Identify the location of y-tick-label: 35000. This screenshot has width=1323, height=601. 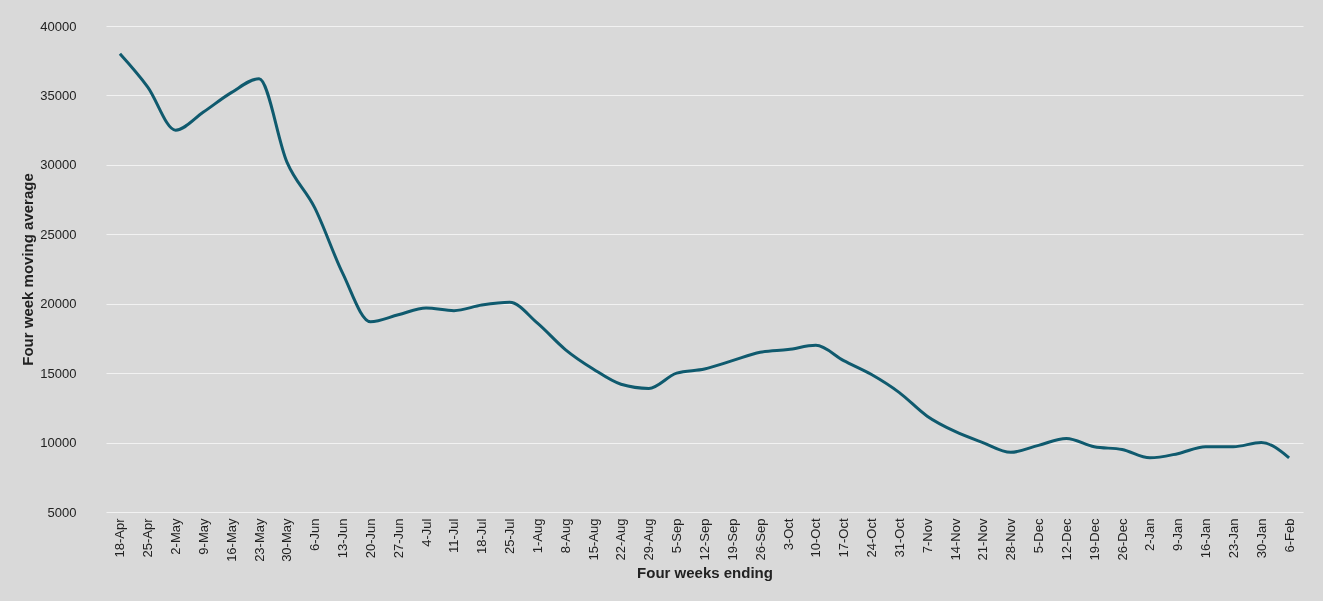
(58, 95).